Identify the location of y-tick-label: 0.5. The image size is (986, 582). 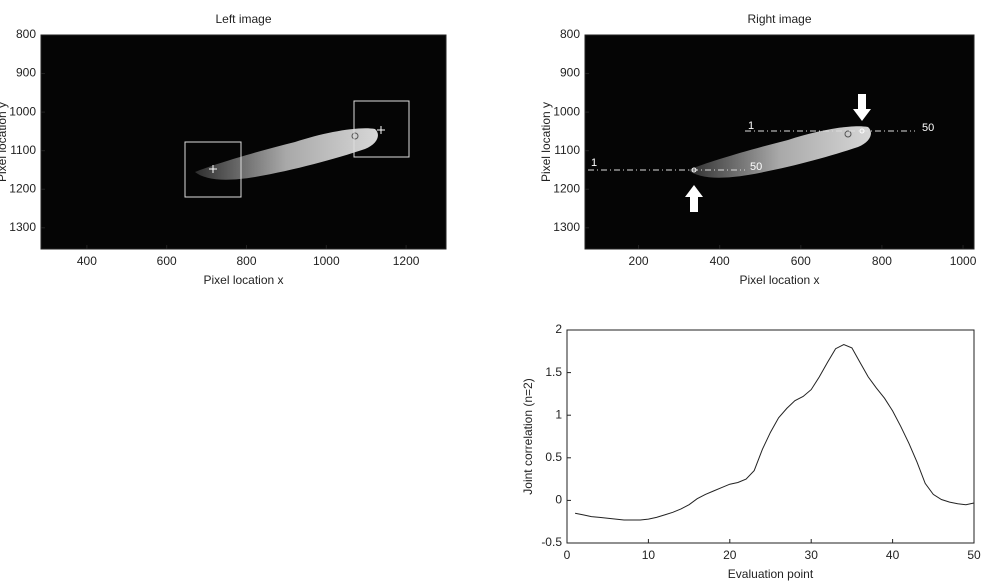
(553, 457).